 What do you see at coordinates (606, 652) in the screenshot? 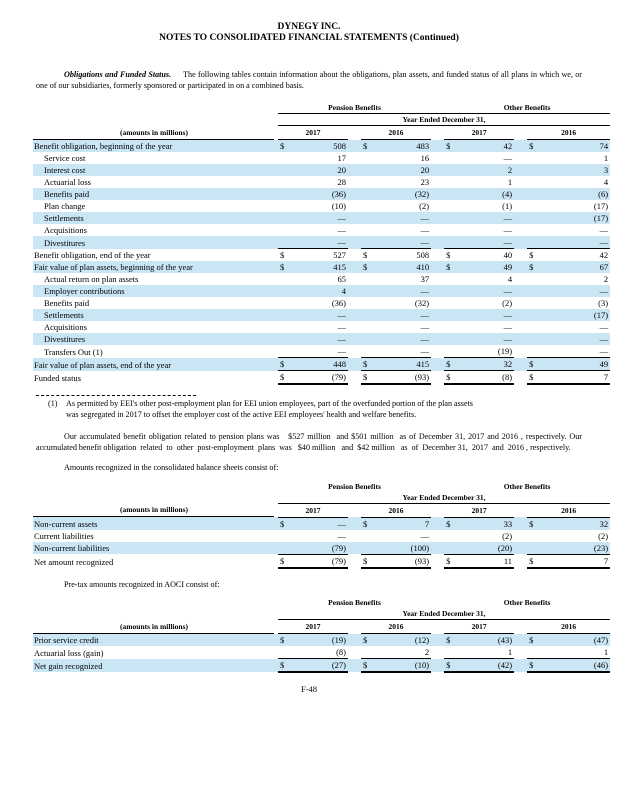
I see `value-cell: 1` at bounding box center [606, 652].